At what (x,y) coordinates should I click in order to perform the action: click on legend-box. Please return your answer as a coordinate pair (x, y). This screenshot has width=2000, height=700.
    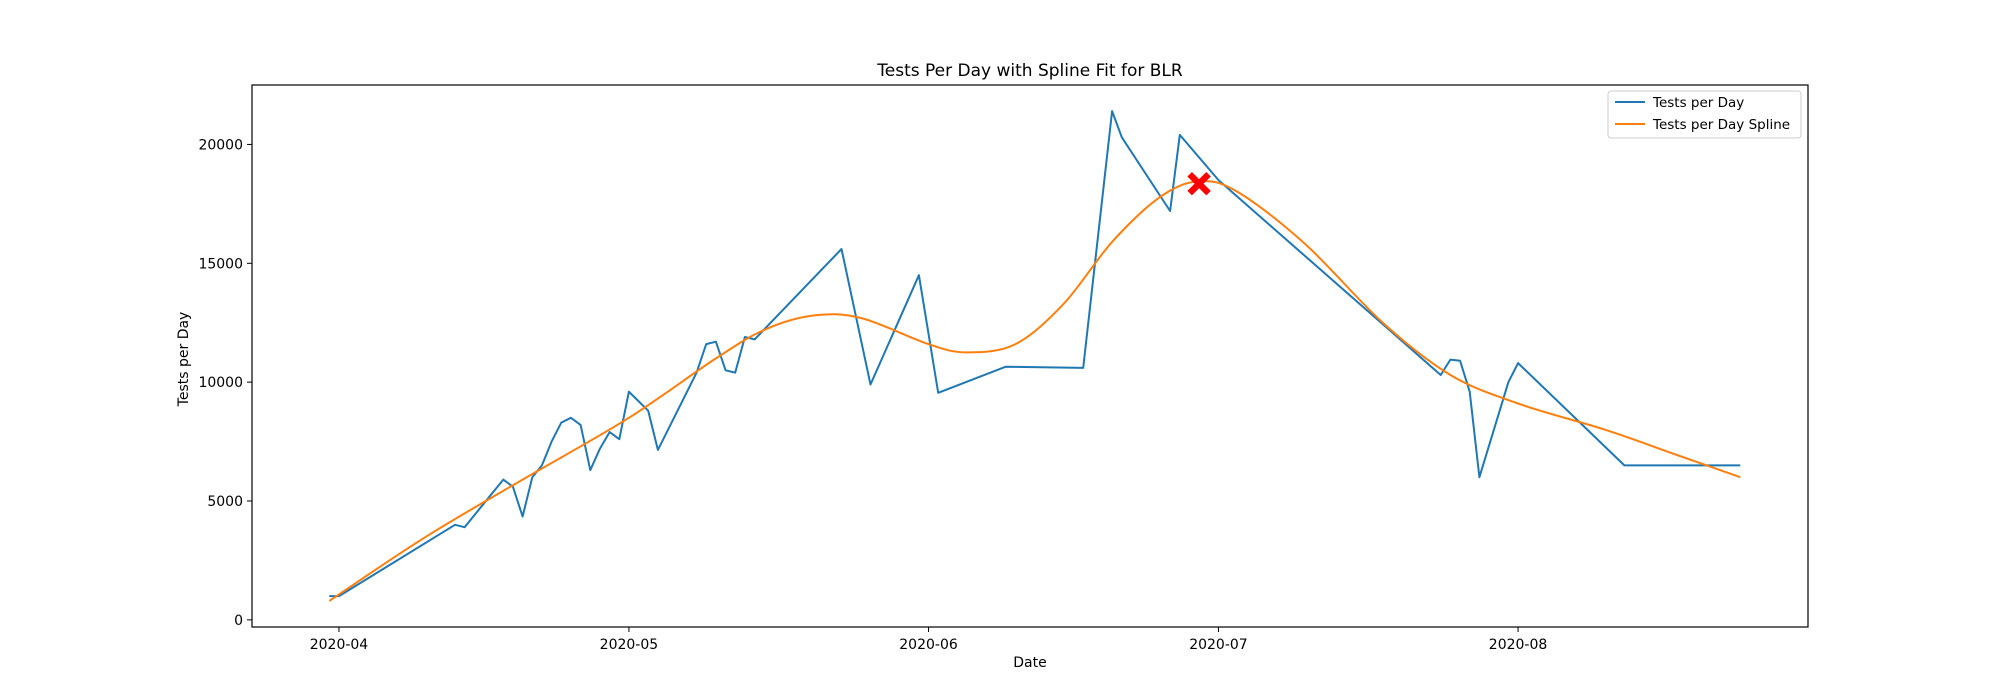
    Looking at the image, I should click on (1704, 114).